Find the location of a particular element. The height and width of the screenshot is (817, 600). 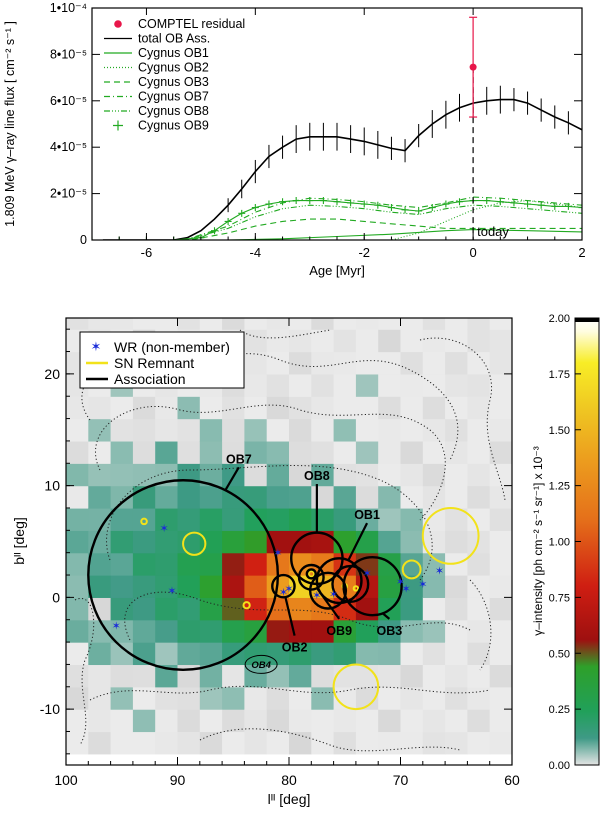

association-label: OB1 is located at coordinates (367, 515).